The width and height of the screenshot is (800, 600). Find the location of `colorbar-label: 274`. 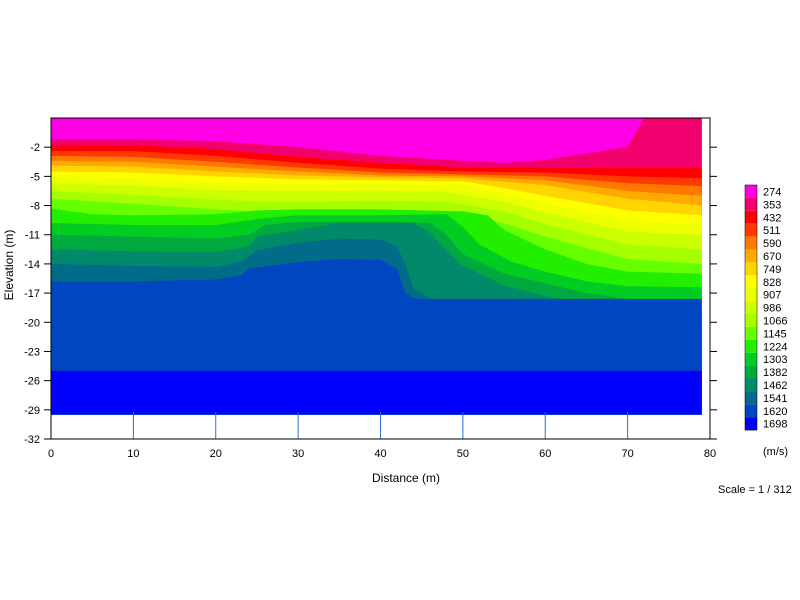

colorbar-label: 274 is located at coordinates (772, 193).